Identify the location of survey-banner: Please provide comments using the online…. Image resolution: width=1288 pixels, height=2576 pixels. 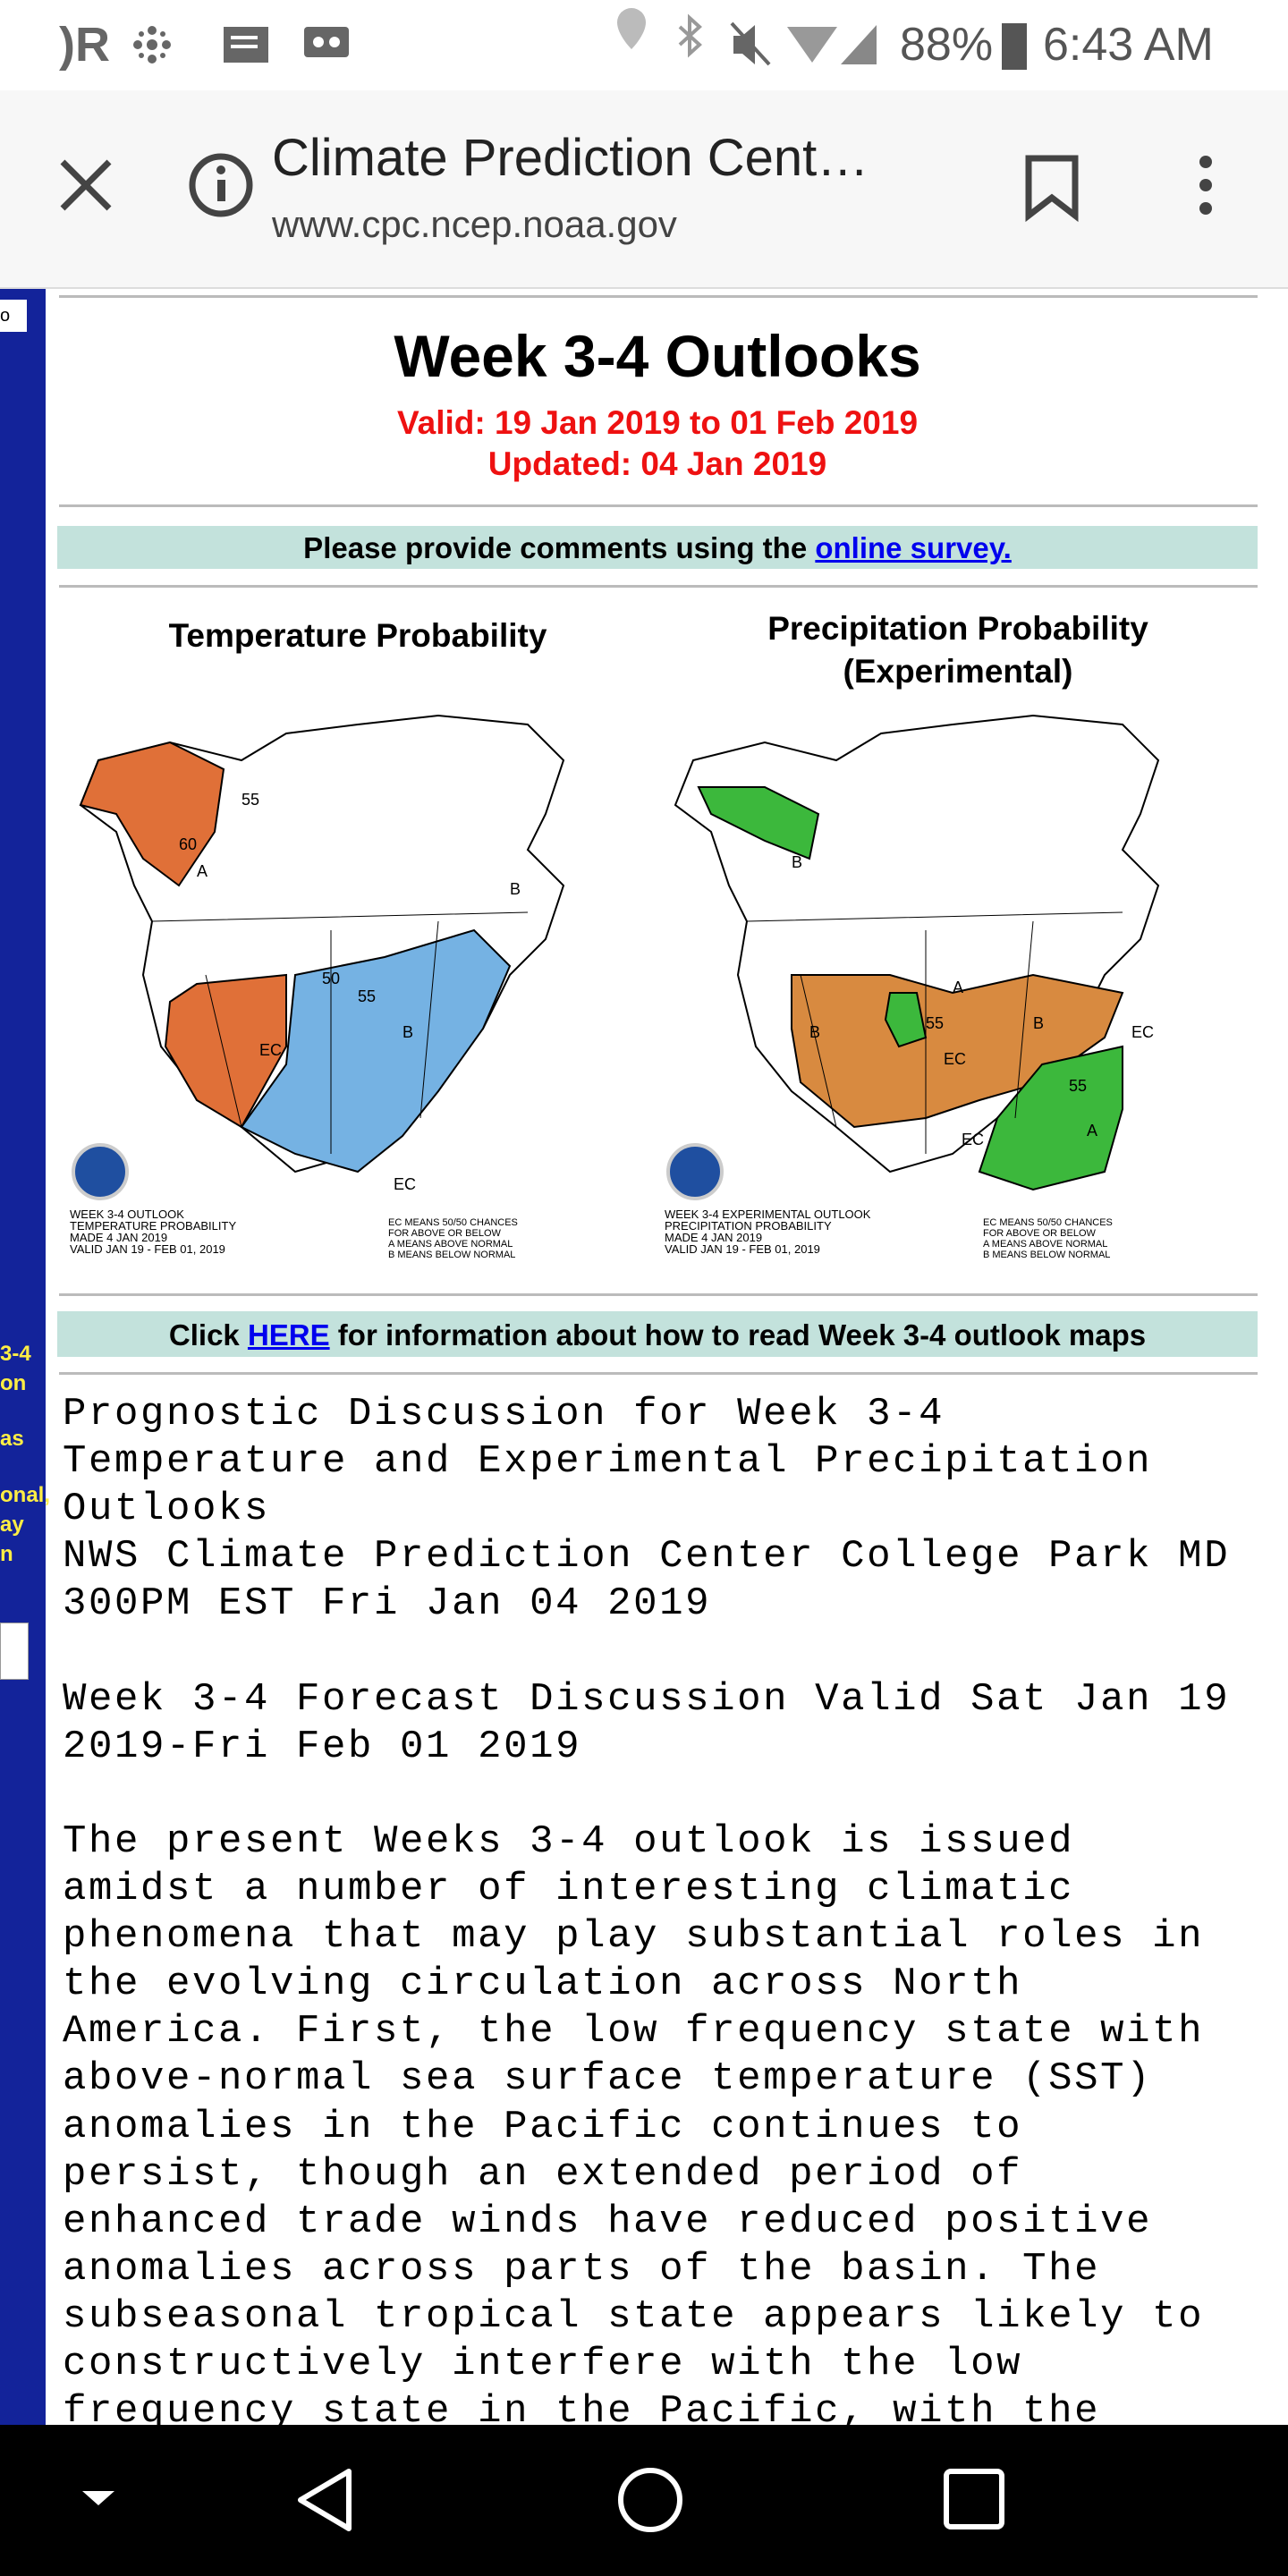
(657, 547).